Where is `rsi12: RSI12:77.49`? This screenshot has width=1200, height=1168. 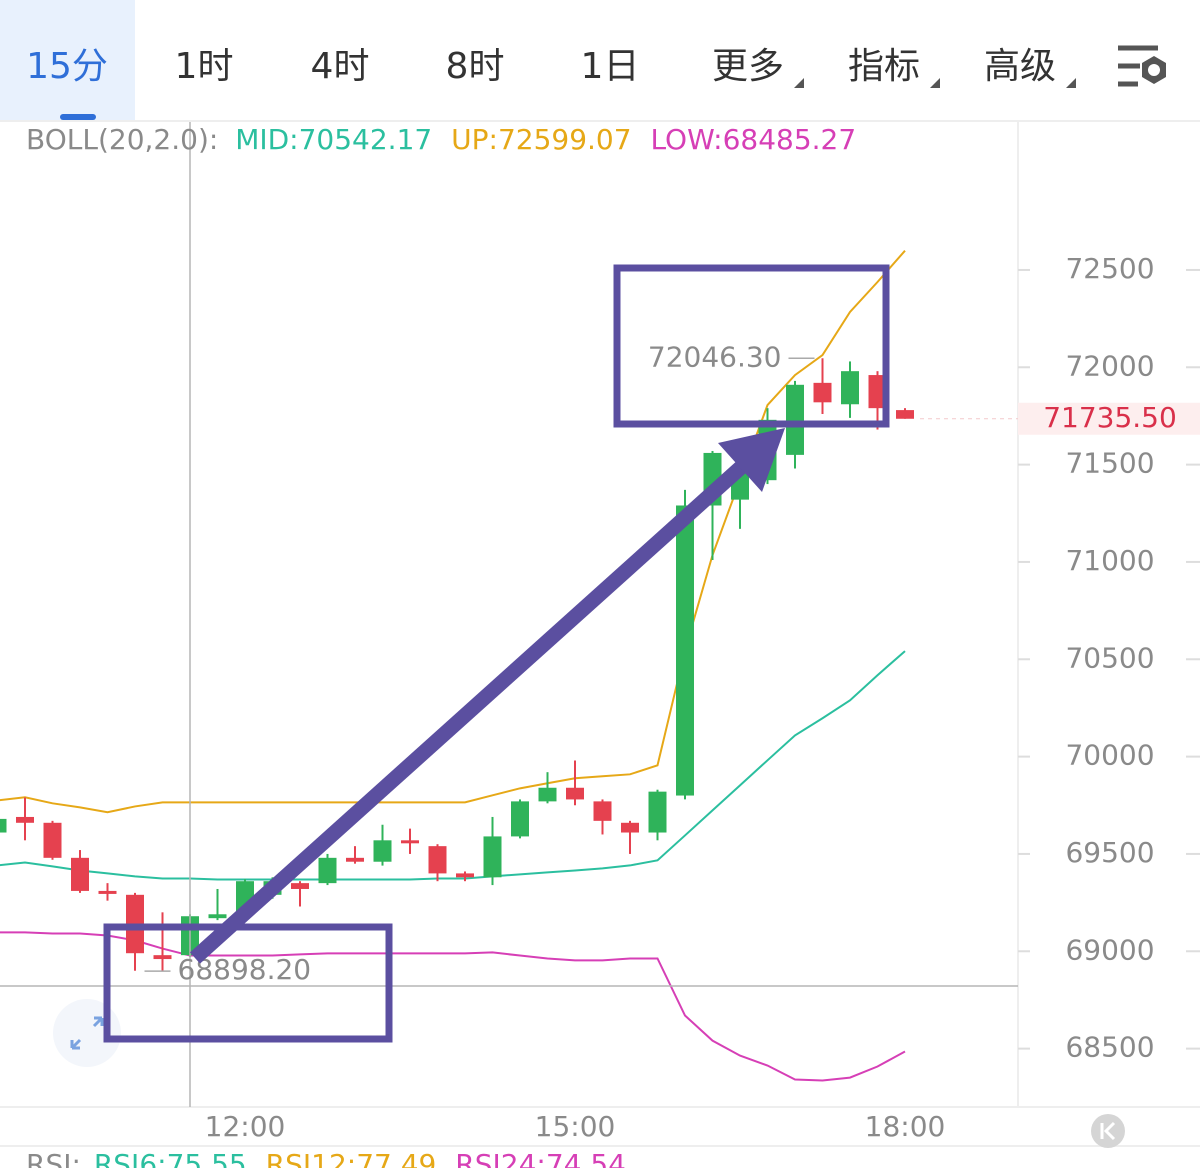 rsi12: RSI12:77.49 is located at coordinates (351, 1158).